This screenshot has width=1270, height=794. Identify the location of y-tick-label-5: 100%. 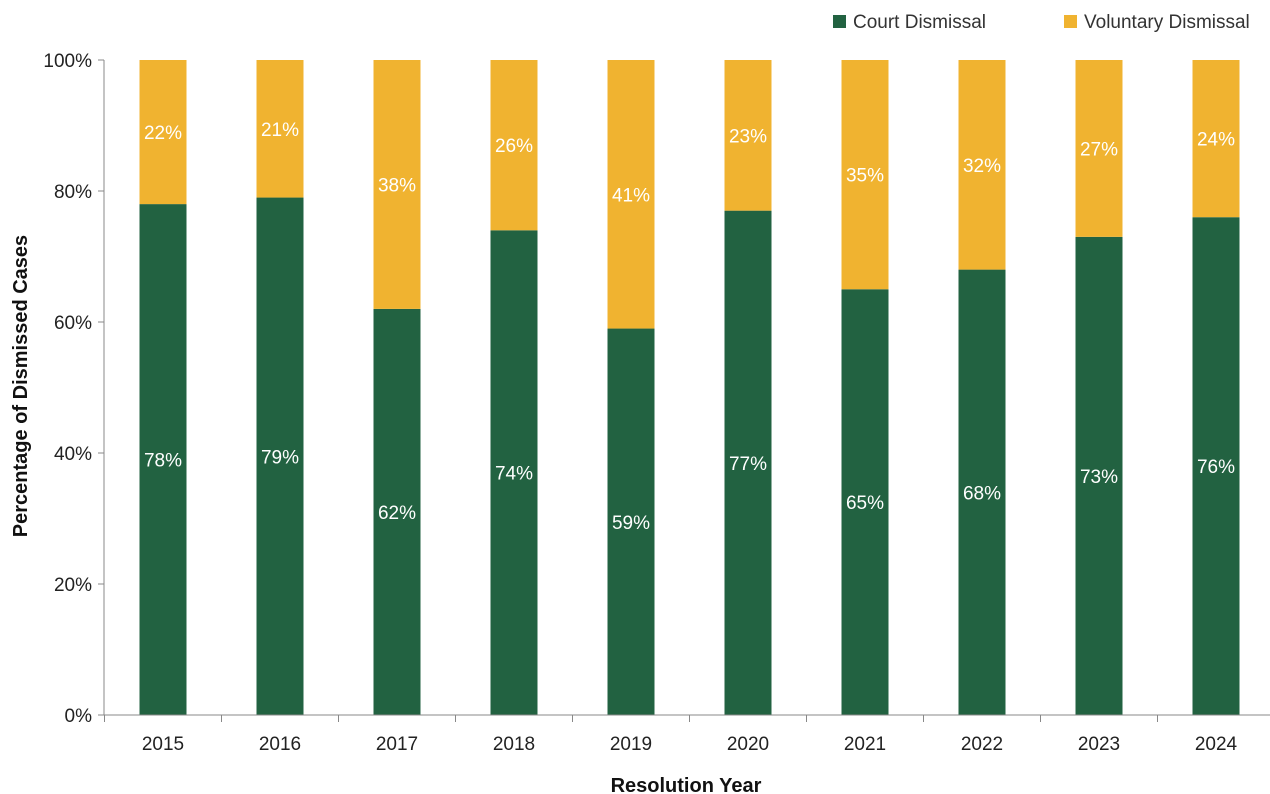
(67, 61).